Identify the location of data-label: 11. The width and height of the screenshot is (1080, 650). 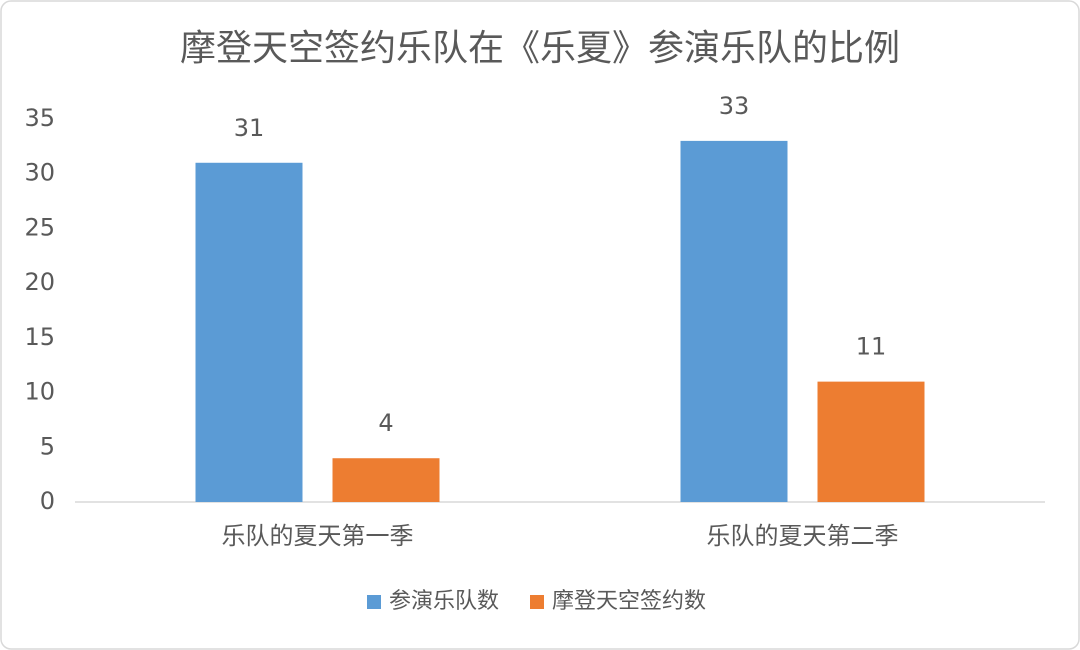
(871, 347).